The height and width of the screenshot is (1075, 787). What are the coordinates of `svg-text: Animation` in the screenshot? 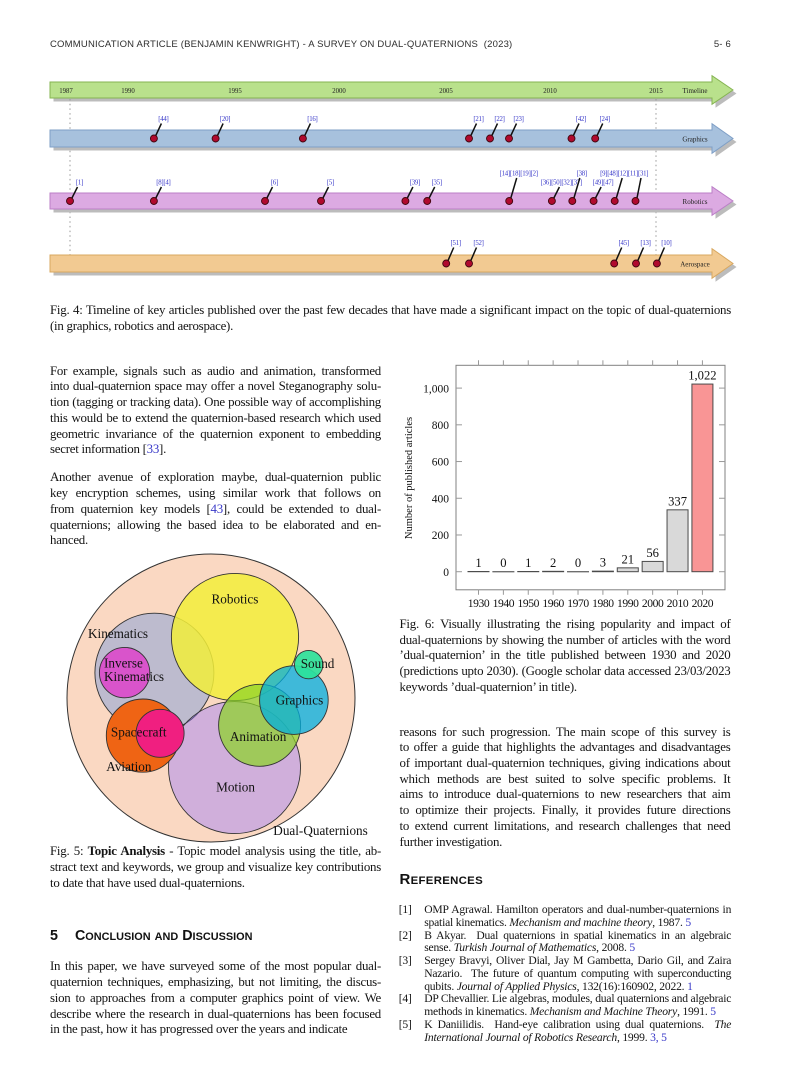 It's located at (258, 736).